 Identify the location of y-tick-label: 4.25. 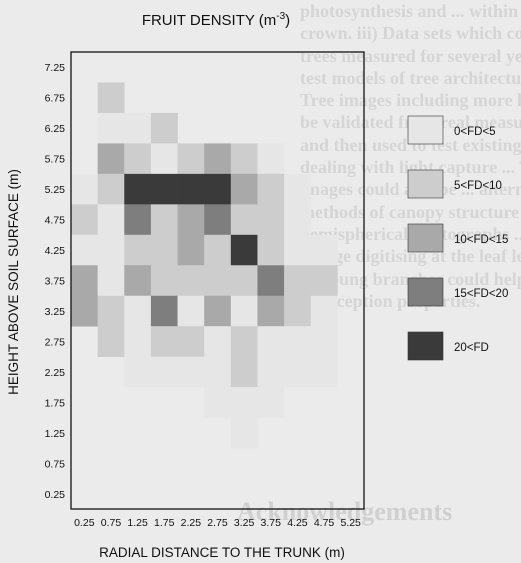
(55, 251).